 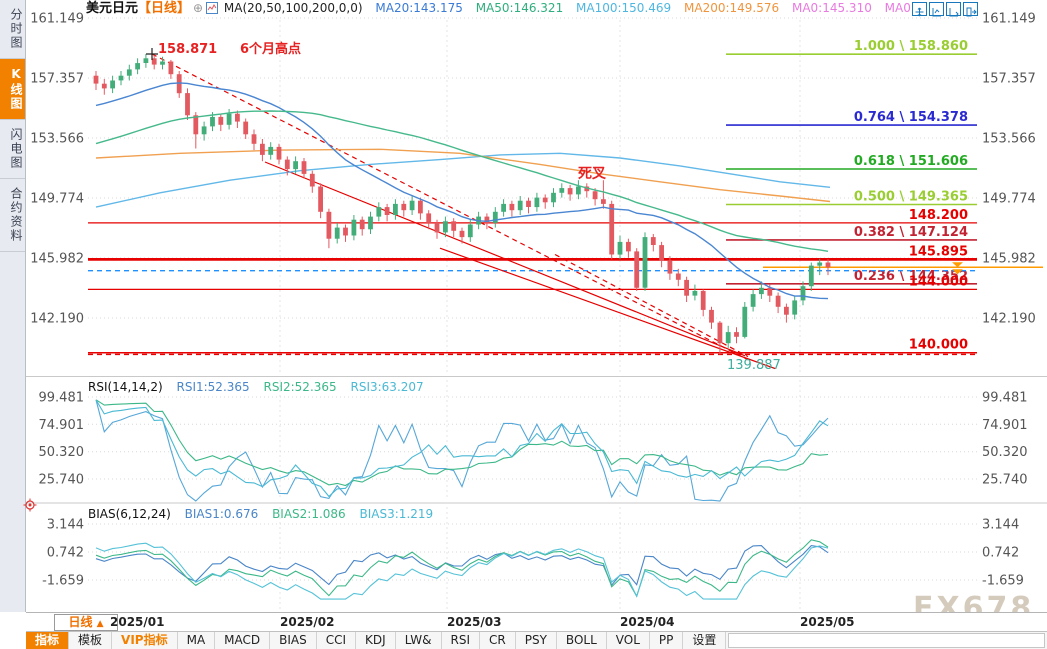 What do you see at coordinates (938, 215) in the screenshot?
I see `svg-text: 148.200` at bounding box center [938, 215].